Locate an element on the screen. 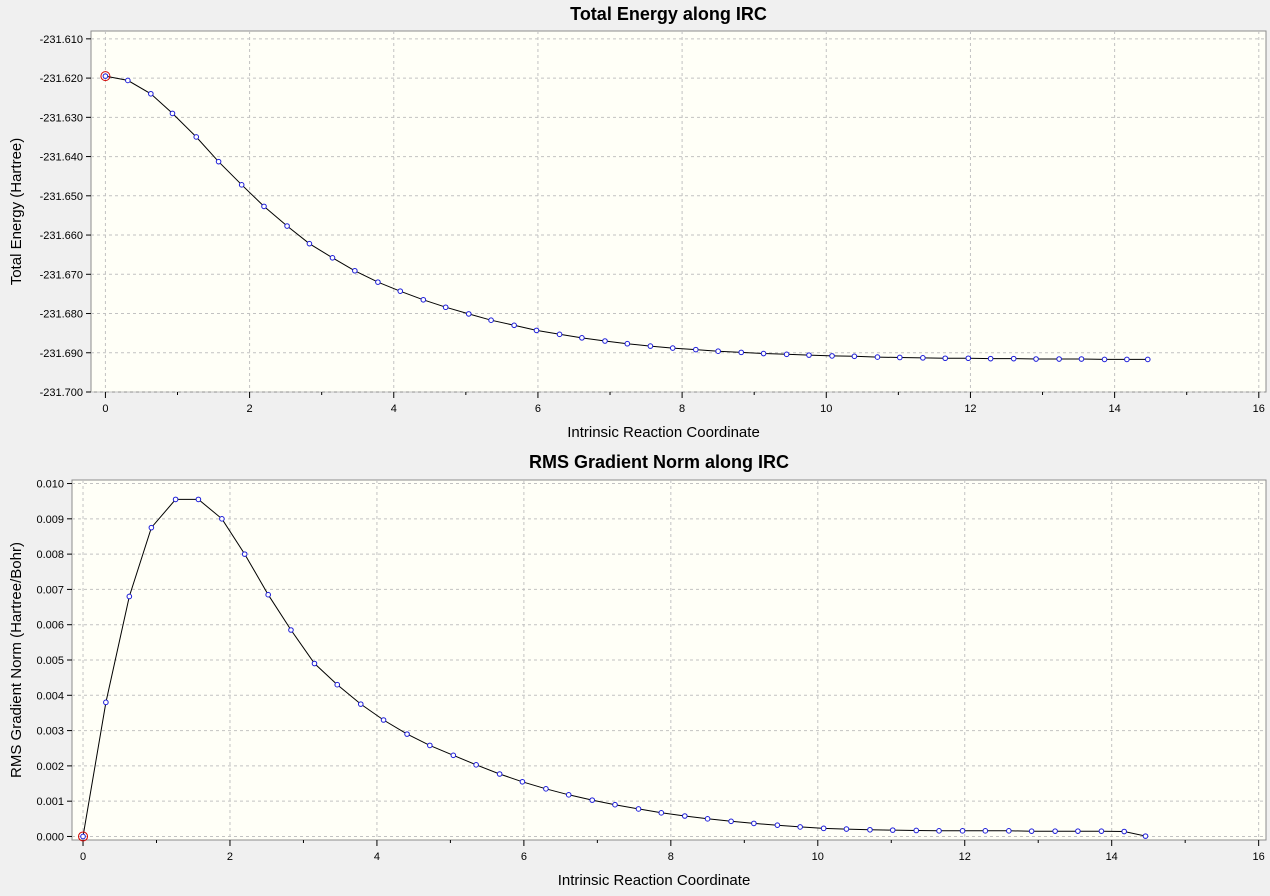 This screenshot has width=1270, height=896. y-axis-label: RMS Gradient Norm (Hartree/Bohr) is located at coordinates (16, 660).